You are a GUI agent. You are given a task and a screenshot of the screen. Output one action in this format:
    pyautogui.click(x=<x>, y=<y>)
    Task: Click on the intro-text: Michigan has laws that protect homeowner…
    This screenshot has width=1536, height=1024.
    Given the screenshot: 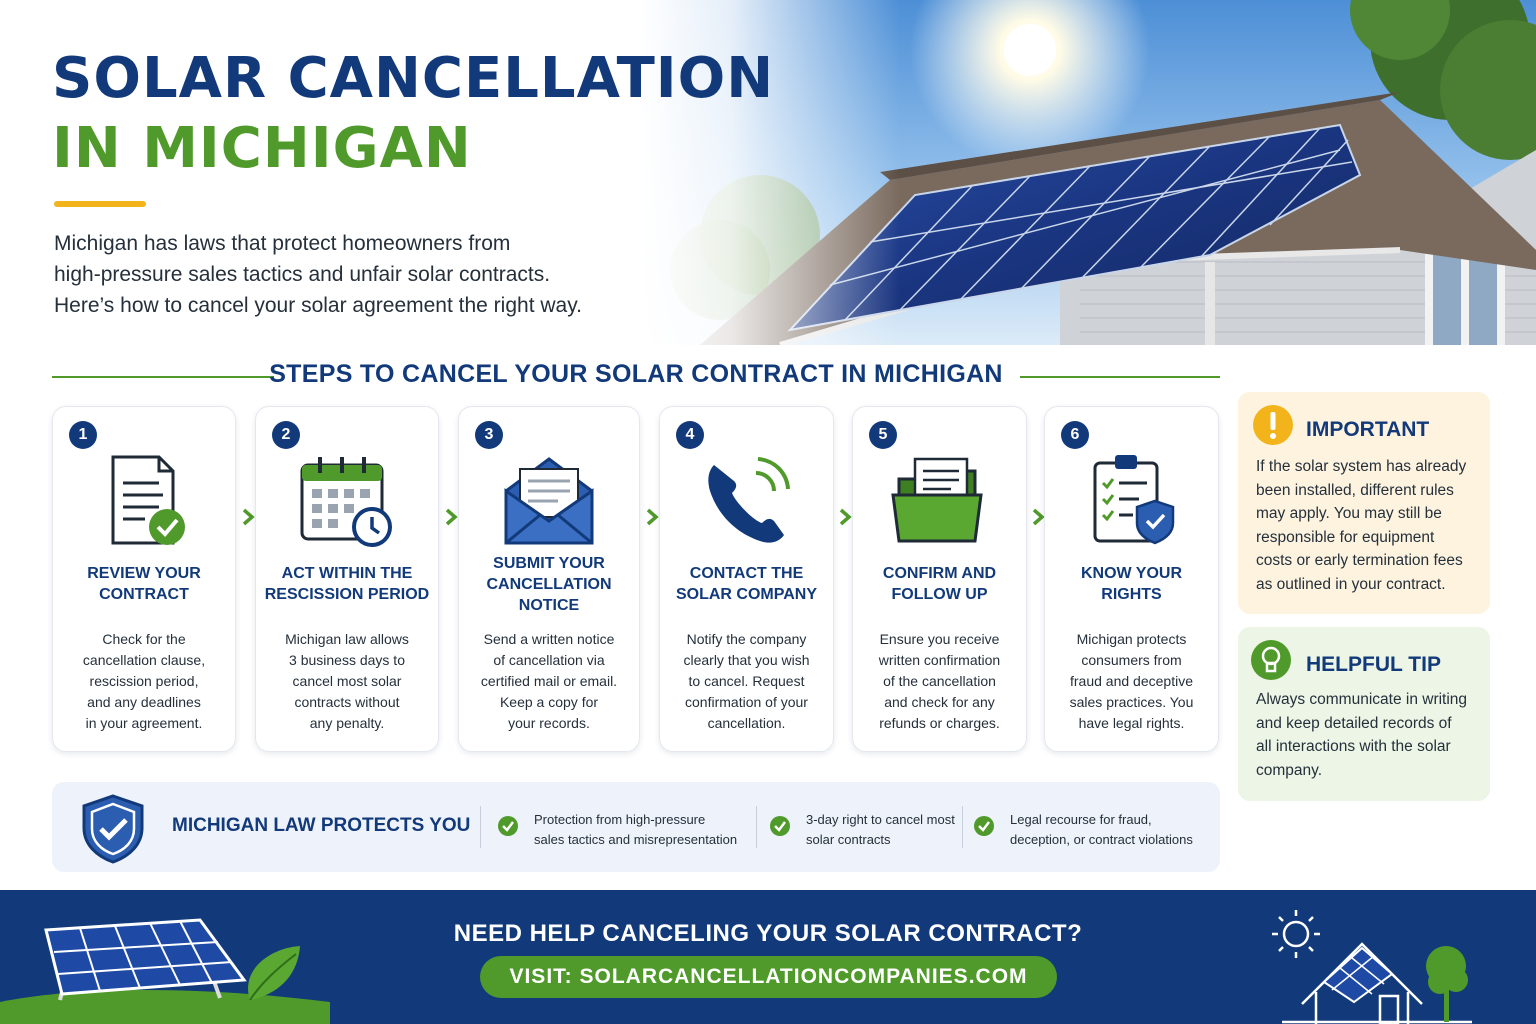 What is the action you would take?
    pyautogui.click(x=354, y=274)
    